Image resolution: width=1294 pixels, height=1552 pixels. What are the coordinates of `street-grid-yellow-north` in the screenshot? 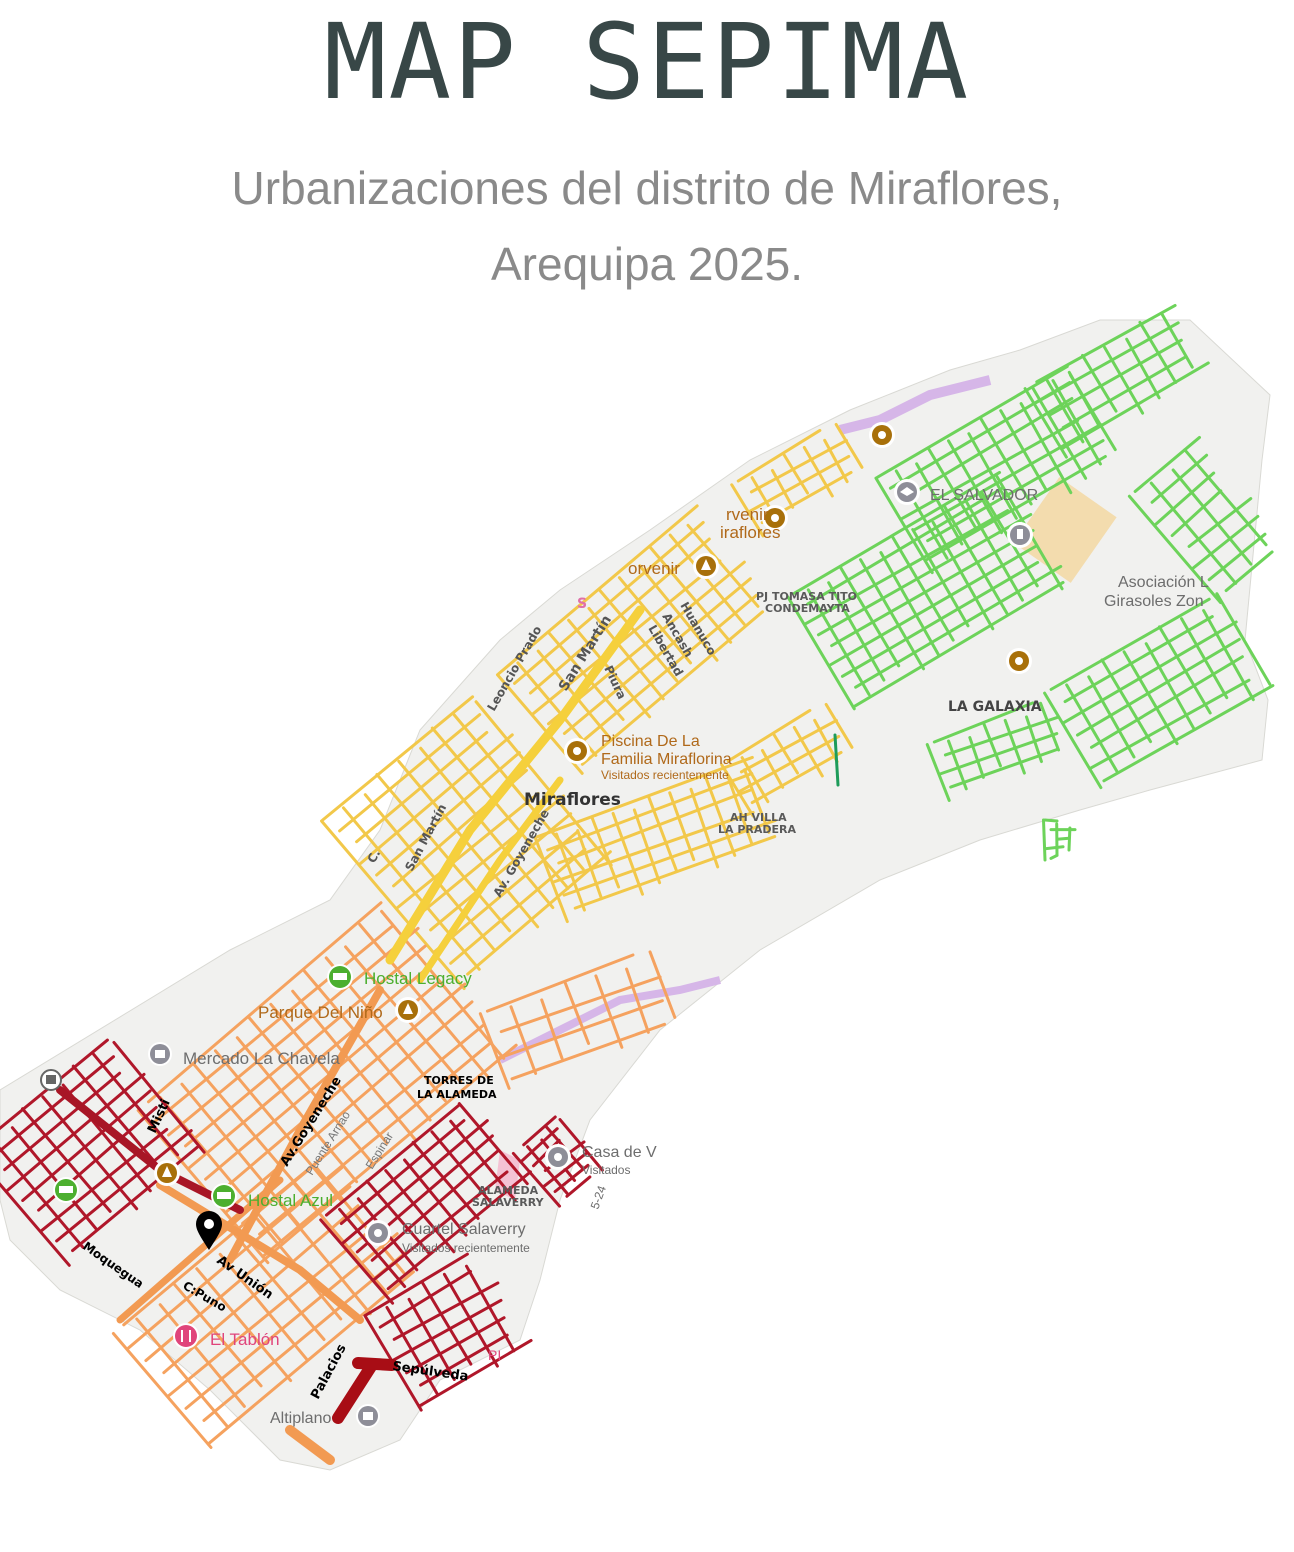 It's located at (630, 639).